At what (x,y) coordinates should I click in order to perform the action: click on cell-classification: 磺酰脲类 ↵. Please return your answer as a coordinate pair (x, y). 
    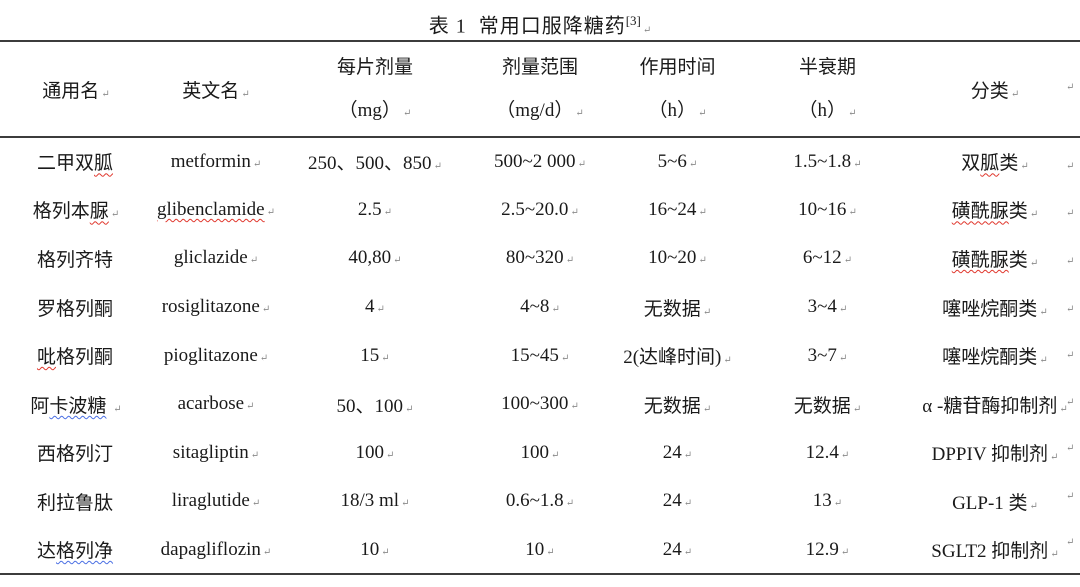
    Looking at the image, I should click on (995, 212).